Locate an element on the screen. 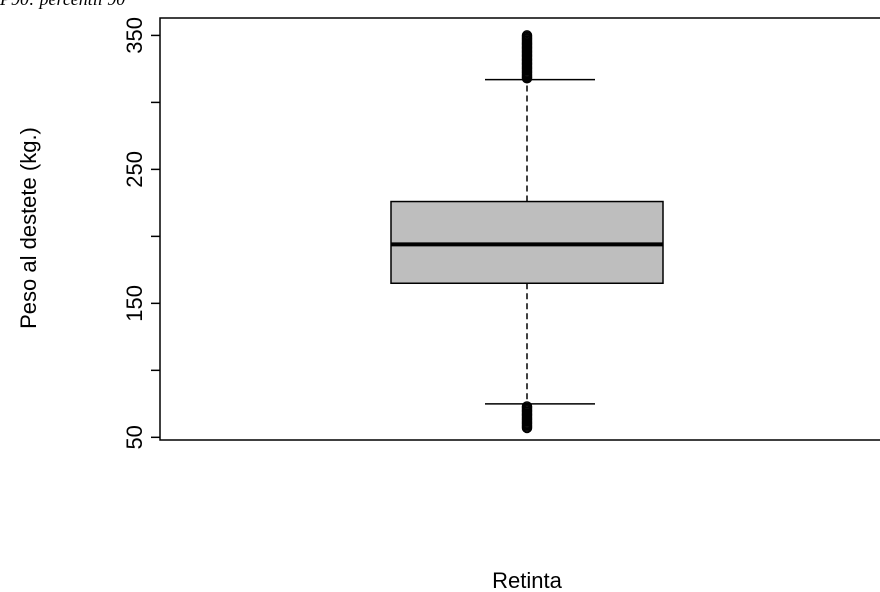 Image resolution: width=880 pixels, height=592 pixels. y-tick-label: 50 is located at coordinates (134, 437).